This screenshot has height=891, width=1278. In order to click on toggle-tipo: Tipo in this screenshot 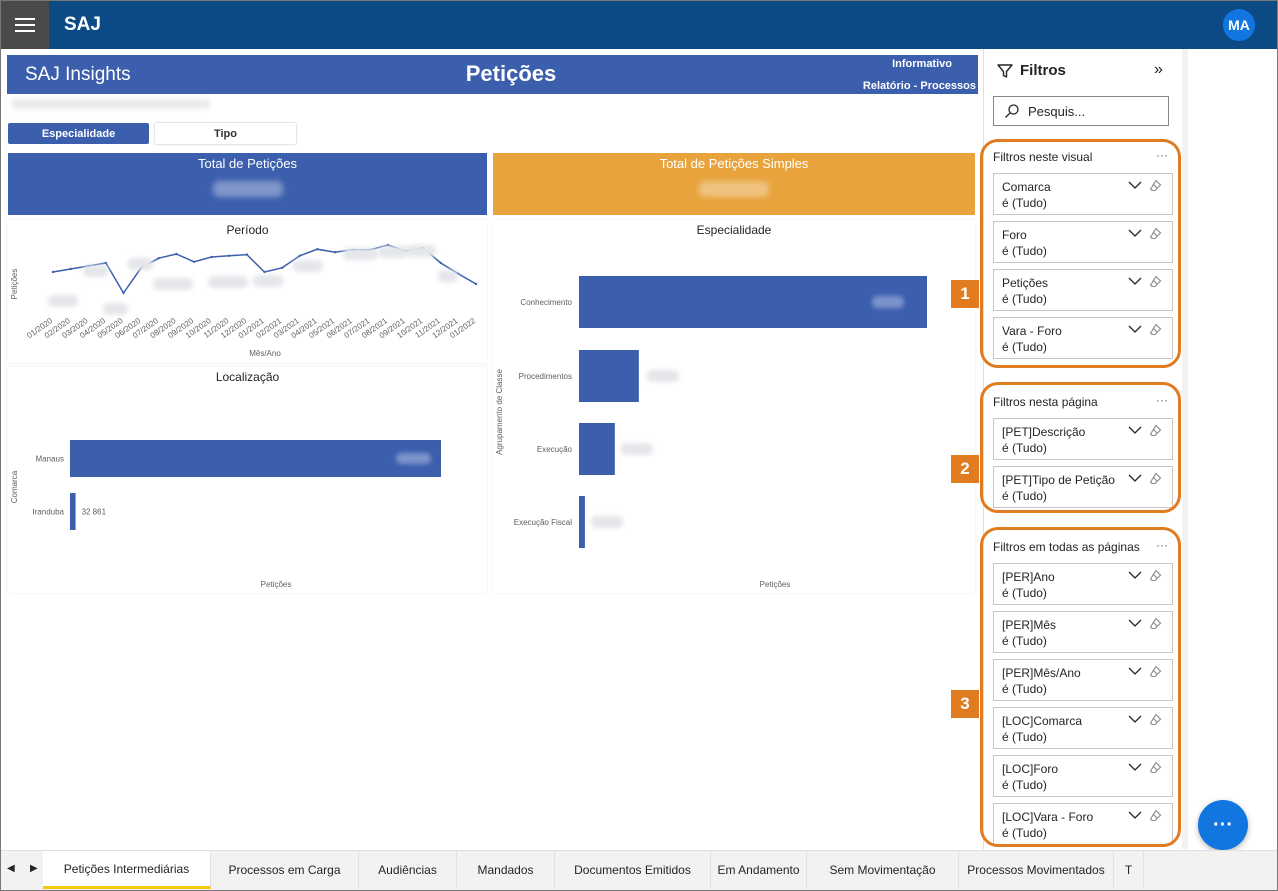, I will do `click(225, 133)`.